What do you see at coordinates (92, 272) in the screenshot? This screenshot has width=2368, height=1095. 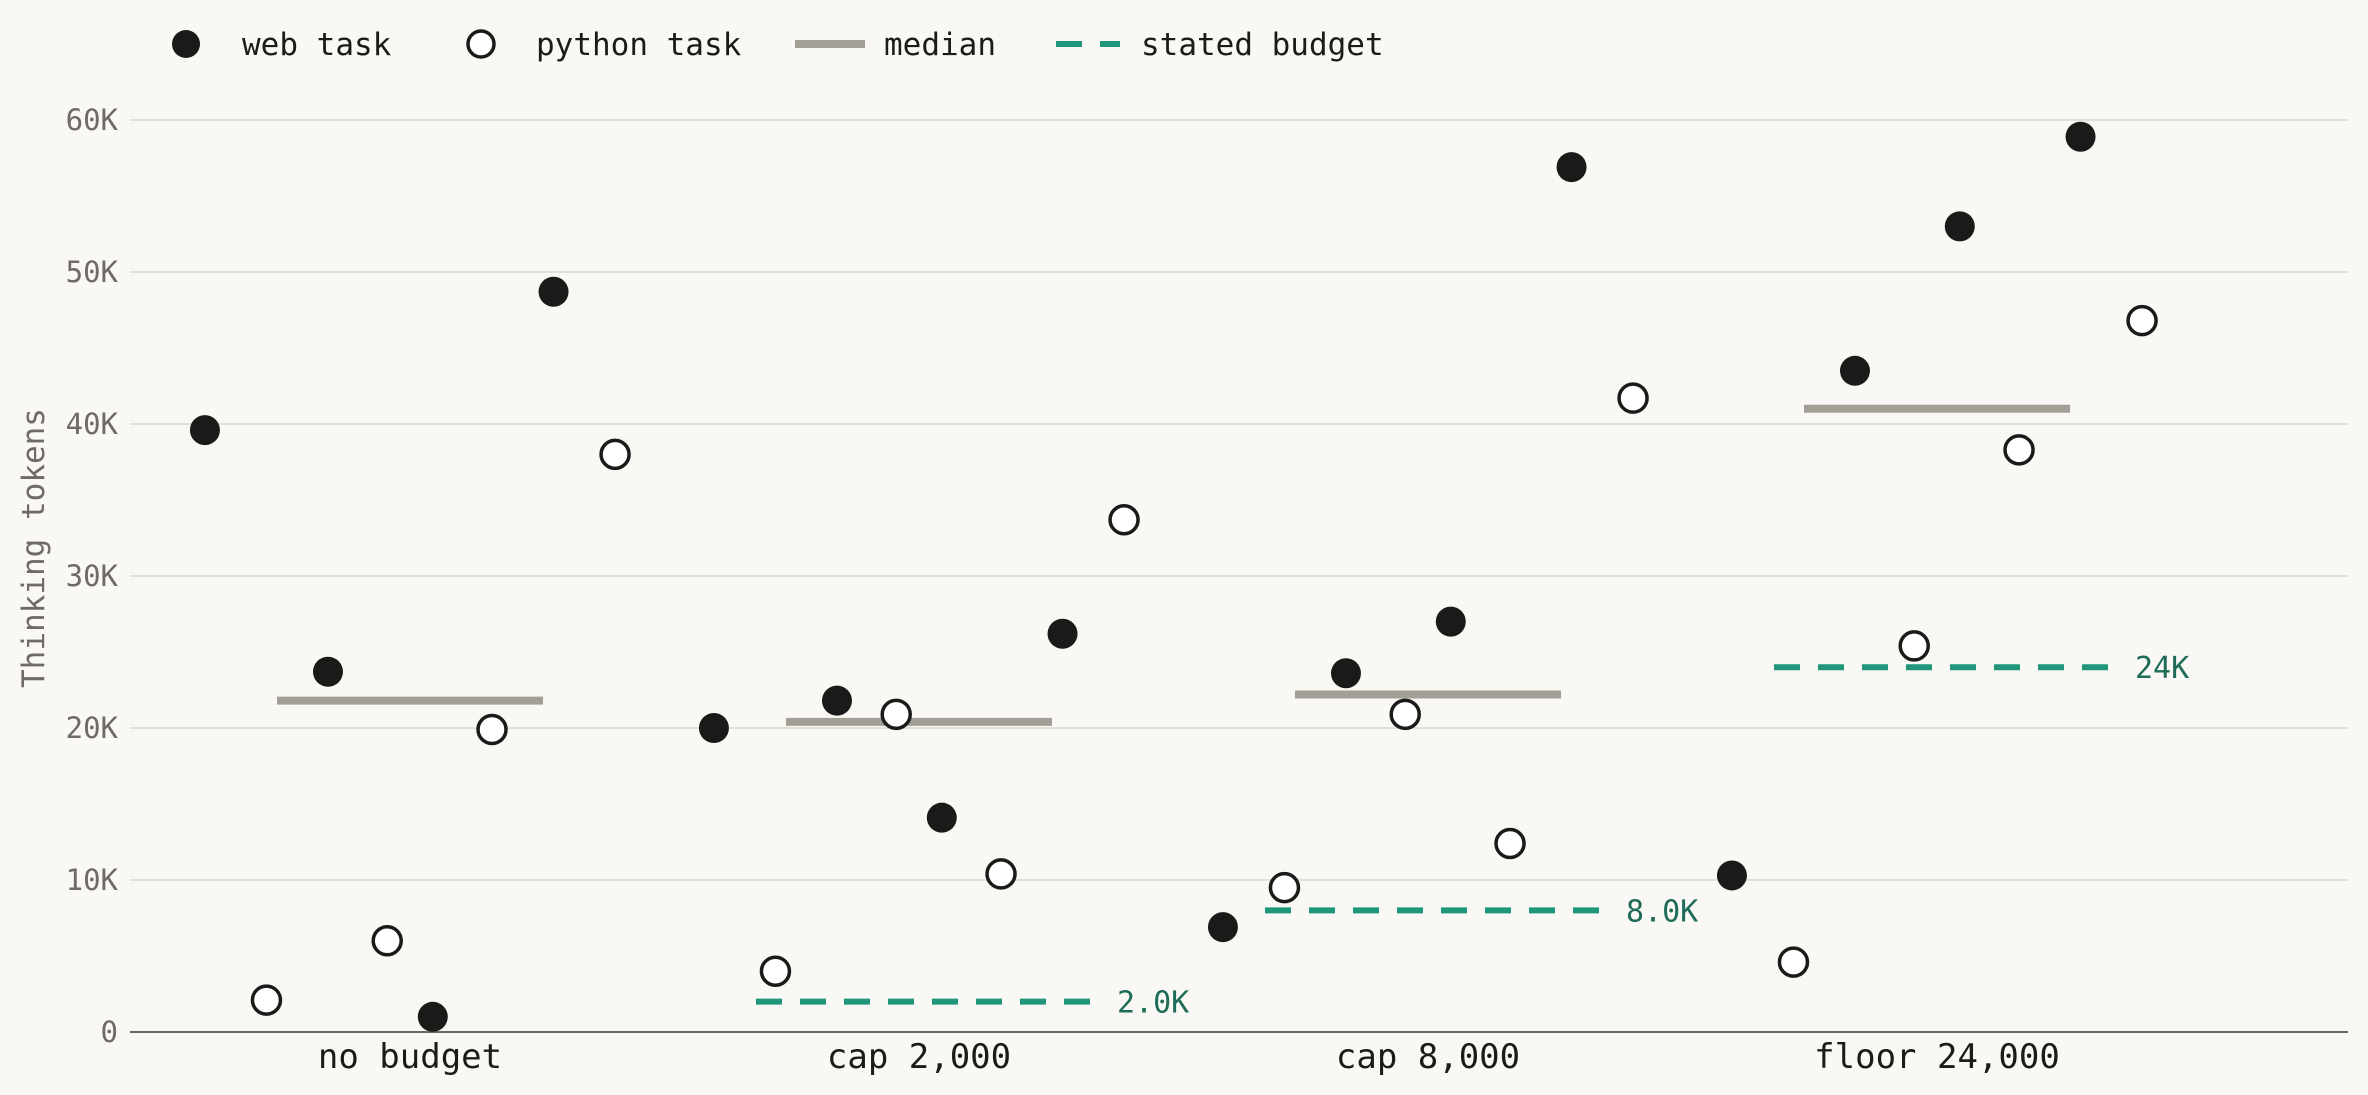 I see `y-tick-label: 50K` at bounding box center [92, 272].